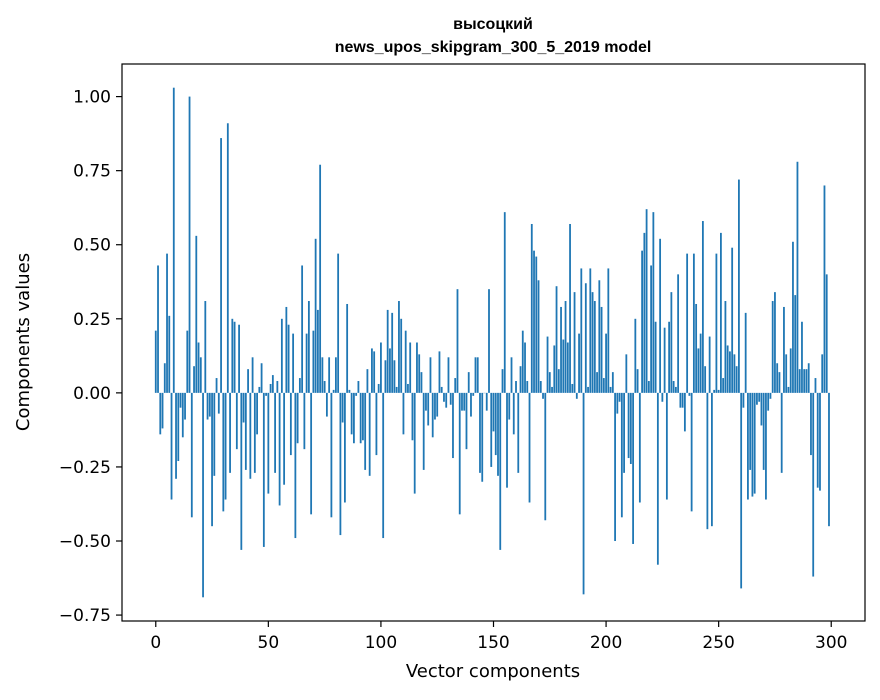 This screenshot has width=880, height=700. I want to click on y-axis-label: Components values, so click(23, 342).